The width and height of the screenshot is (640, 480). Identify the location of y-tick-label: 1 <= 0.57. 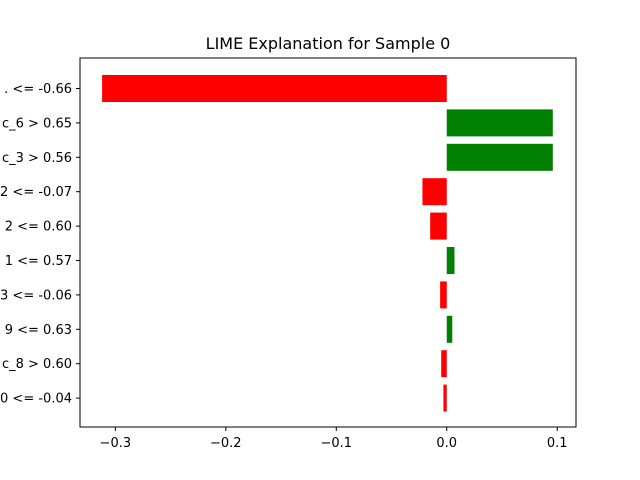
(38, 261).